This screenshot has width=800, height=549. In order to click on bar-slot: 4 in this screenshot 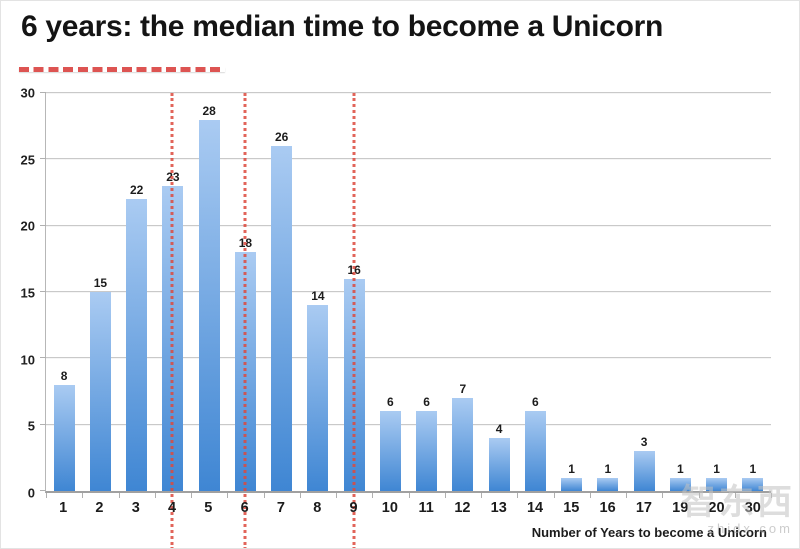, I will do `click(499, 292)`.